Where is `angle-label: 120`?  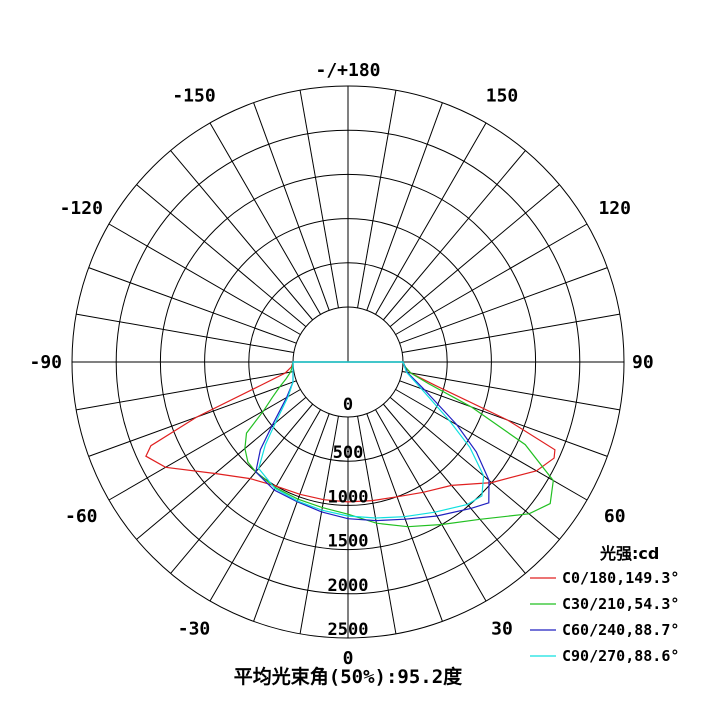
angle-label: 120 is located at coordinates (614, 208).